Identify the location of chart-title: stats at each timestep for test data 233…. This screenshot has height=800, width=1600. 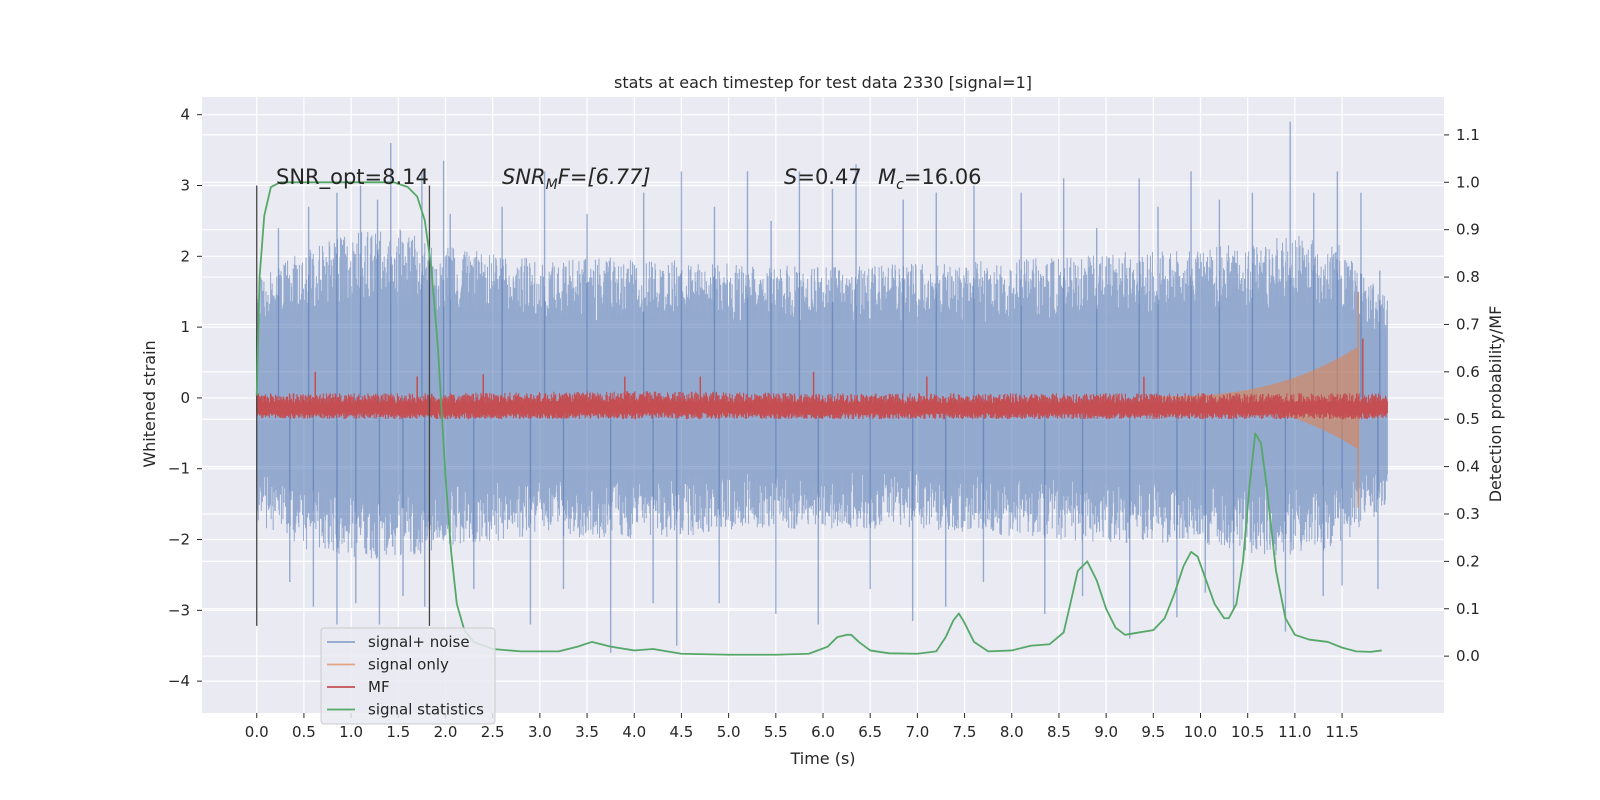
(823, 82).